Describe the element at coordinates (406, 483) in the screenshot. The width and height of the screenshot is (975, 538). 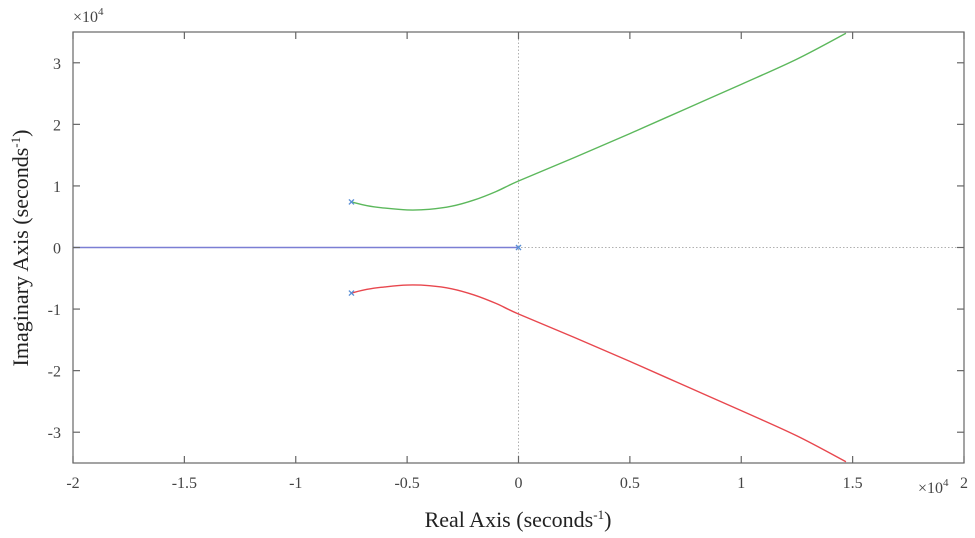
I see `x-tick-label: -0.5` at that location.